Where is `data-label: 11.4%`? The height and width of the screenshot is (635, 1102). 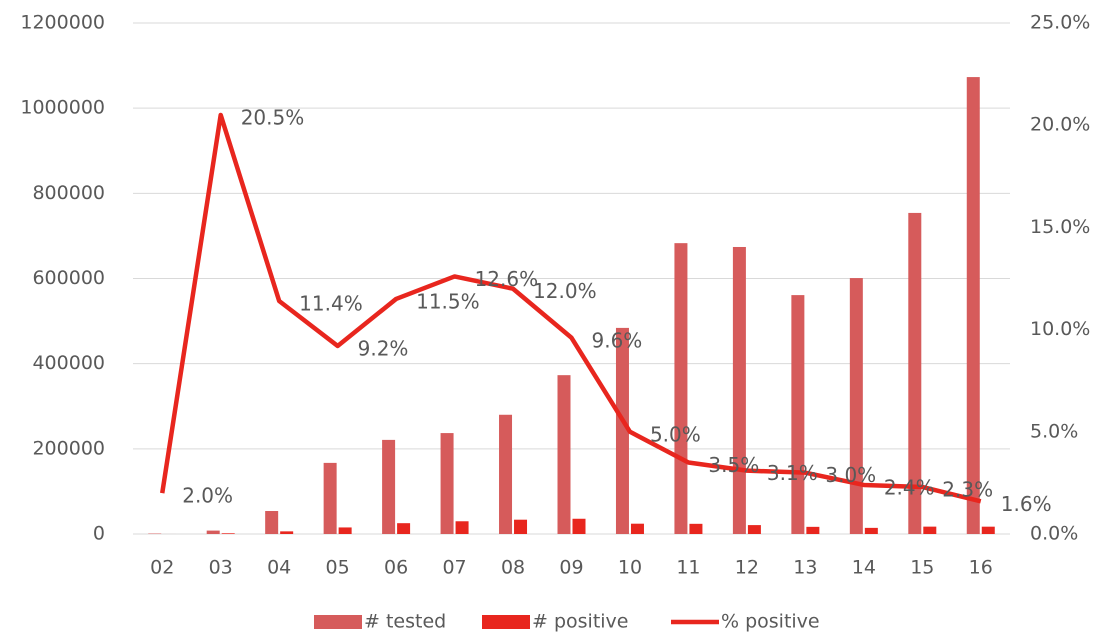 data-label: 11.4% is located at coordinates (331, 303).